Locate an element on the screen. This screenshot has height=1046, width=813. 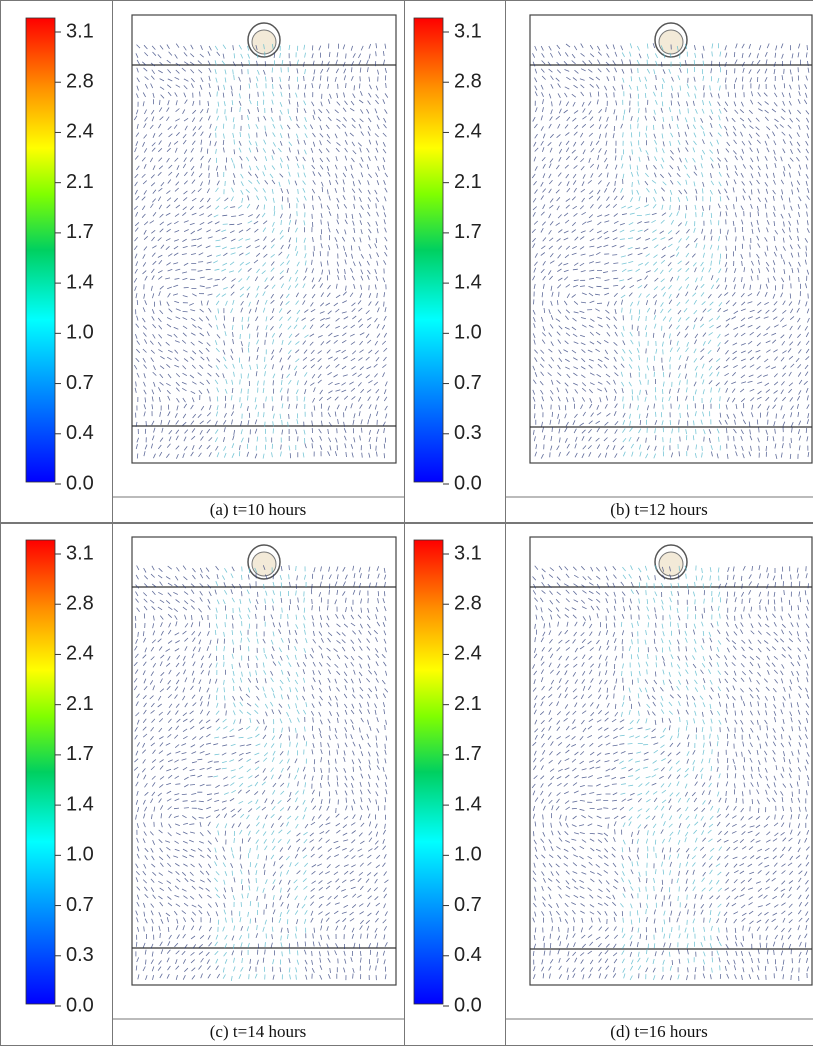
caption: (c) t=14 hours is located at coordinates (258, 1031).